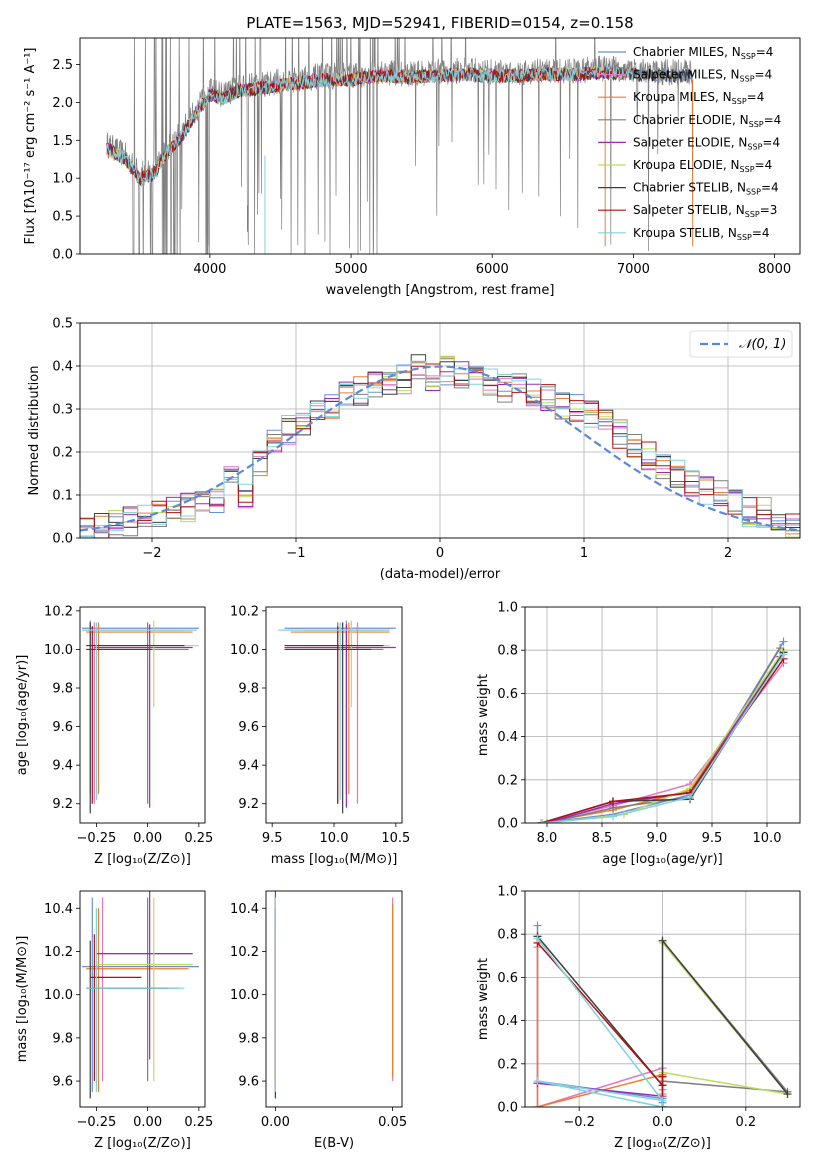 Image resolution: width=819 pixels, height=1170 pixels. Describe the element at coordinates (762, 344) in the screenshot. I see `legend-label: 𝒩(0, 1)` at that location.